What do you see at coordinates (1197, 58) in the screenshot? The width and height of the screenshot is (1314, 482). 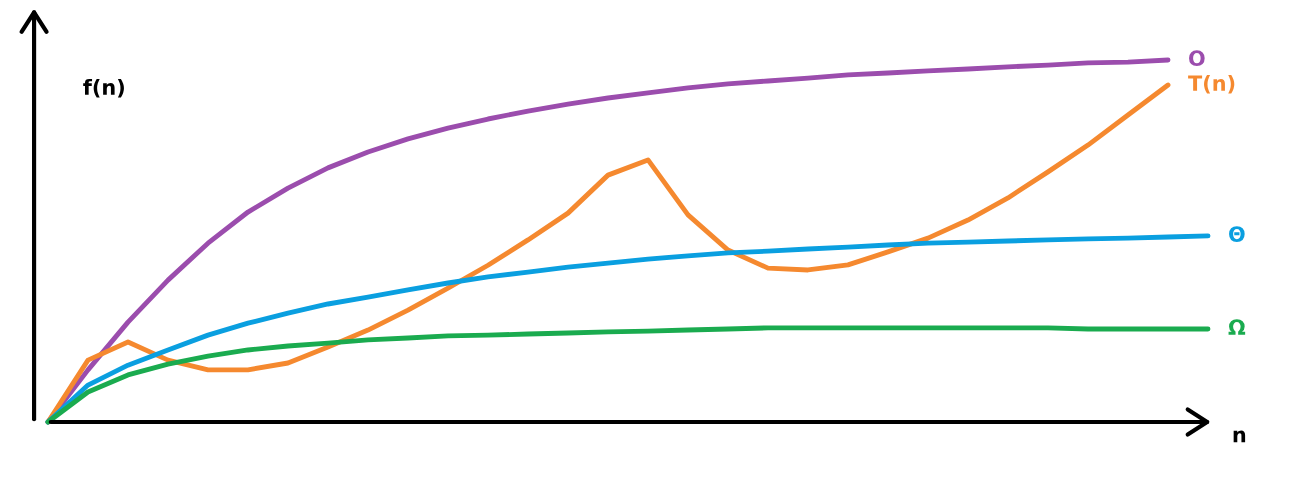 I see `series-label: O` at bounding box center [1197, 58].